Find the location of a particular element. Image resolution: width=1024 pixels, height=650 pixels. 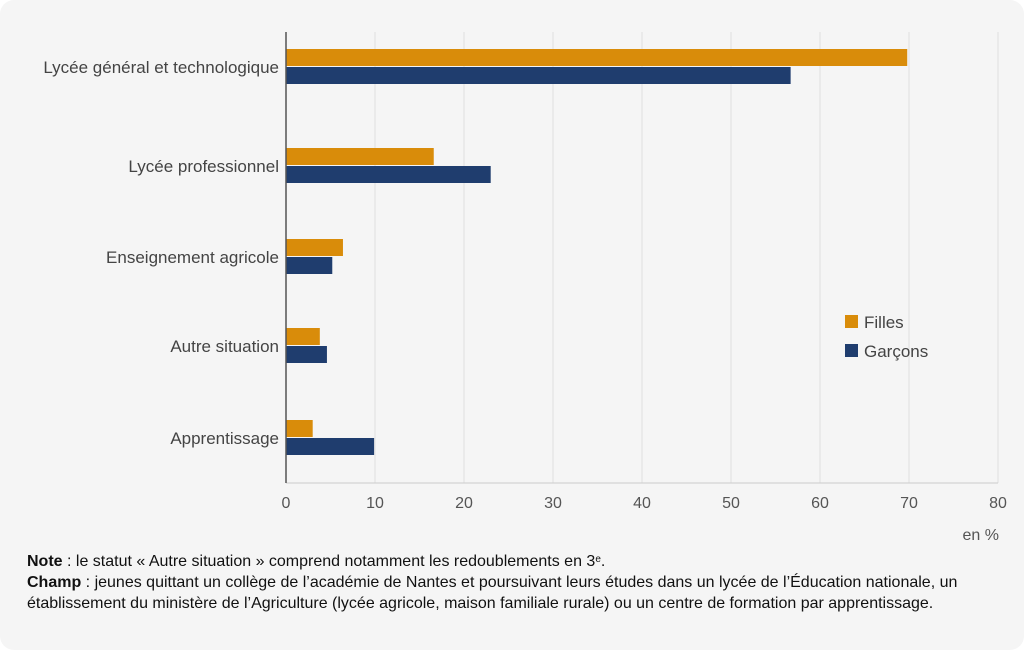

legend: Filles Garçons is located at coordinates (886, 337).